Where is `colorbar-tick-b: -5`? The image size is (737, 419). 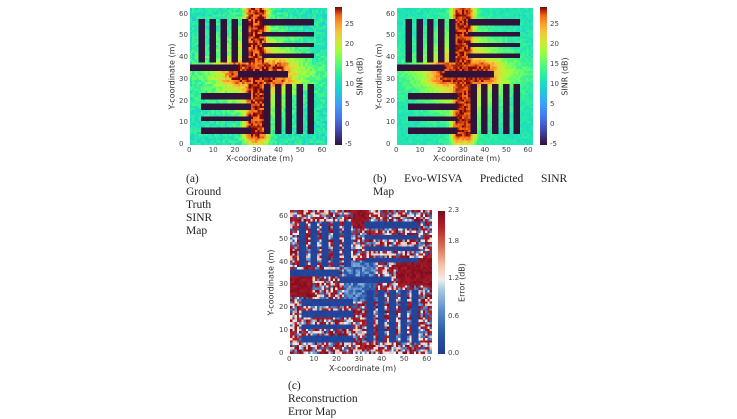
colorbar-tick-b: -5 is located at coordinates (553, 144).